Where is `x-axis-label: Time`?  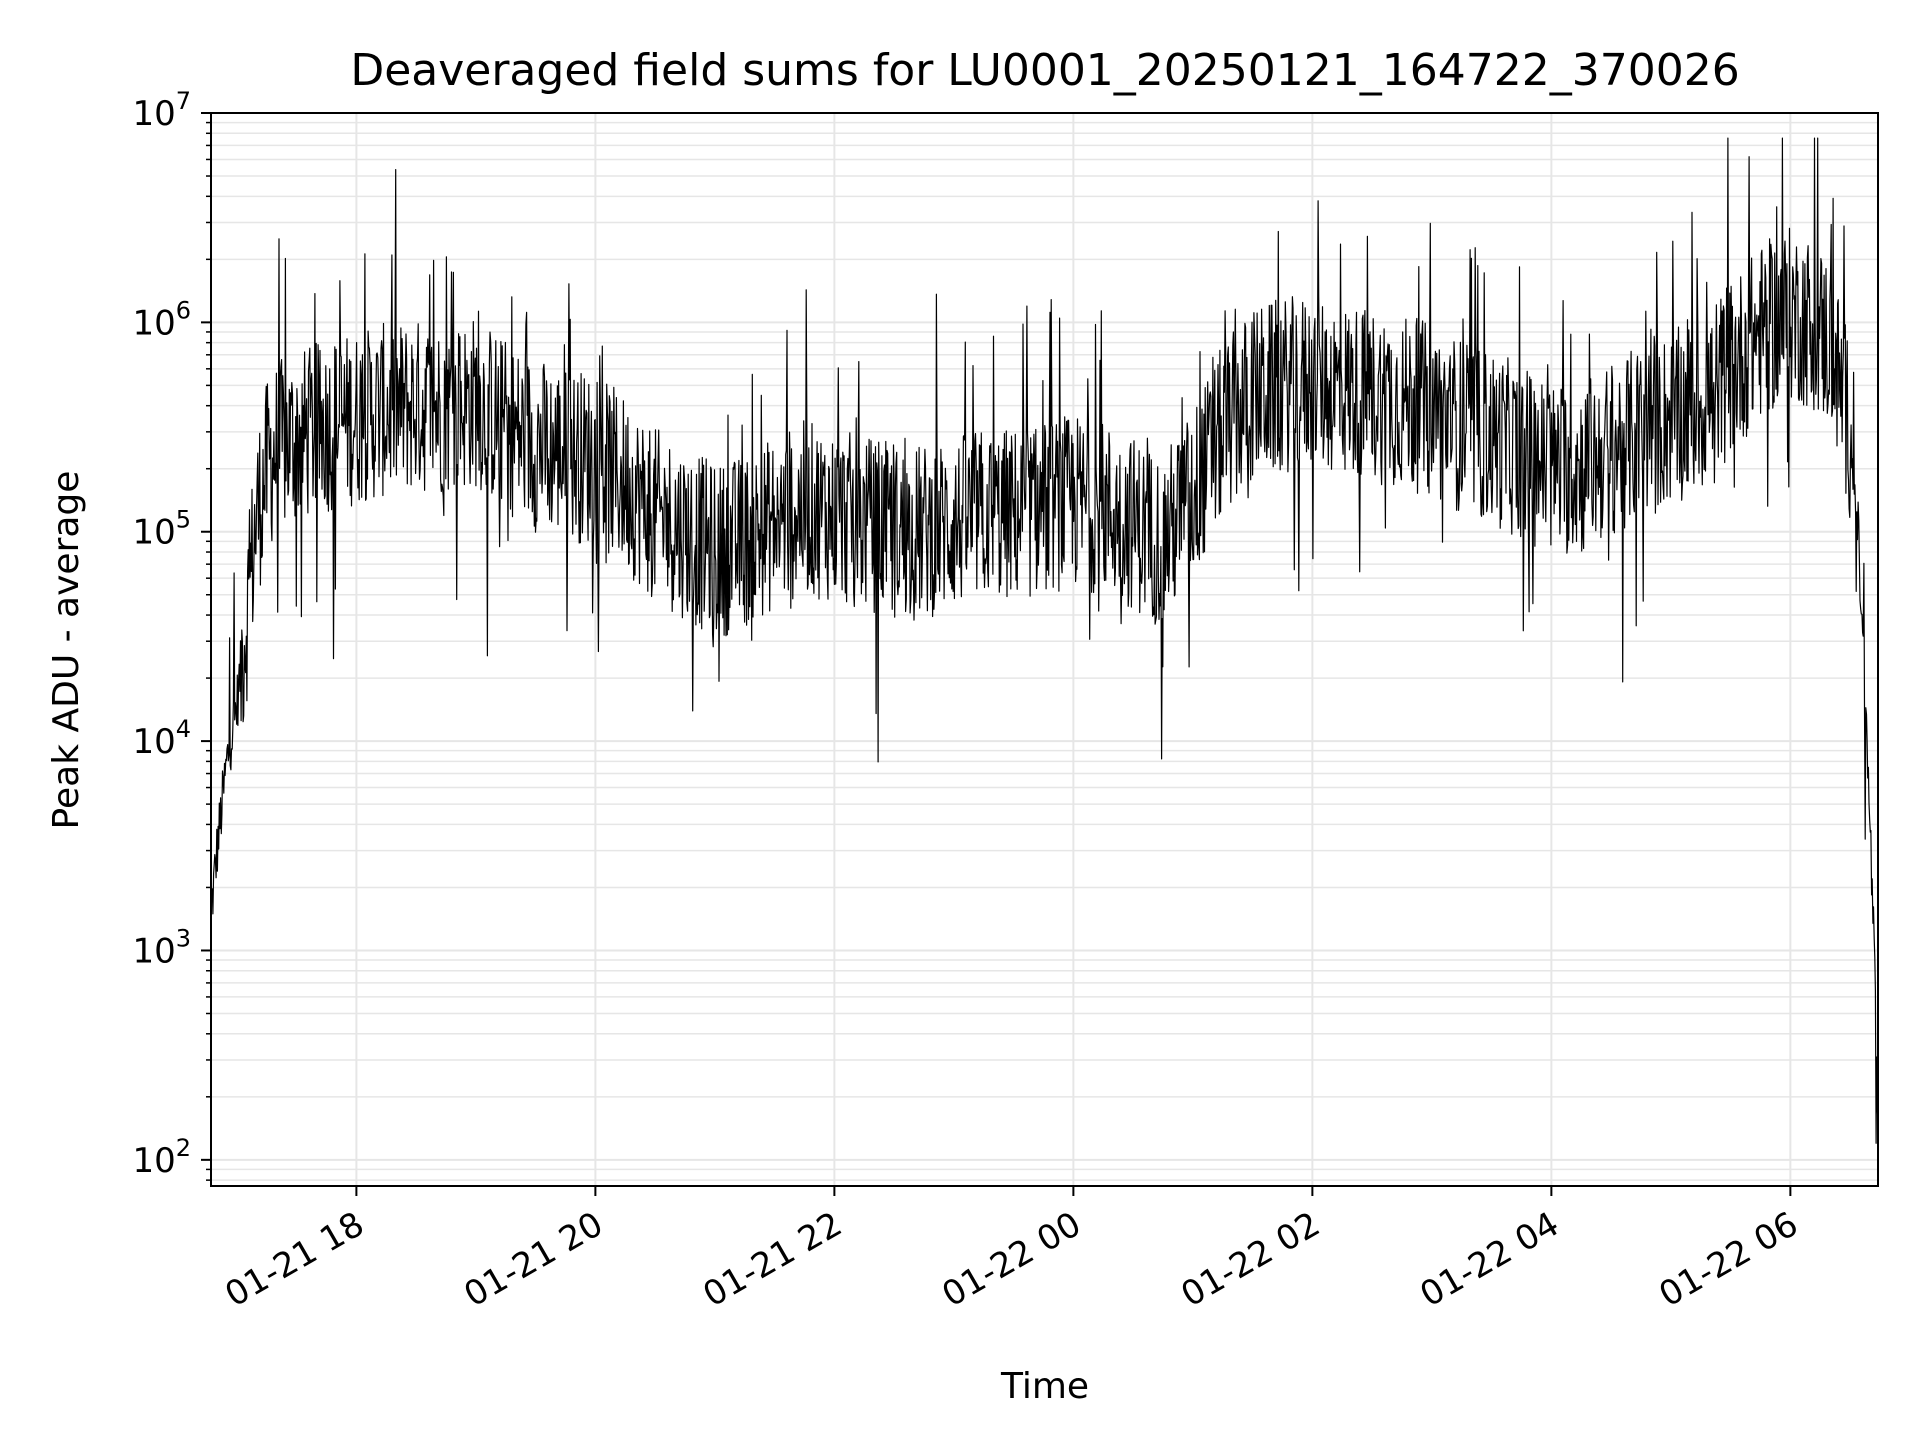
x-axis-label: Time is located at coordinates (1044, 1386).